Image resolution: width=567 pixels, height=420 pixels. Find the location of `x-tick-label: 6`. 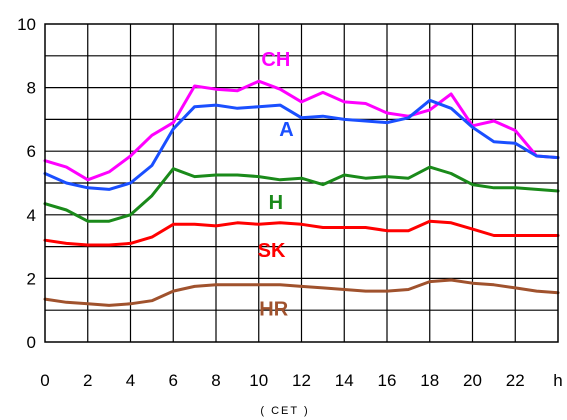

x-tick-label: 6 is located at coordinates (173, 380).